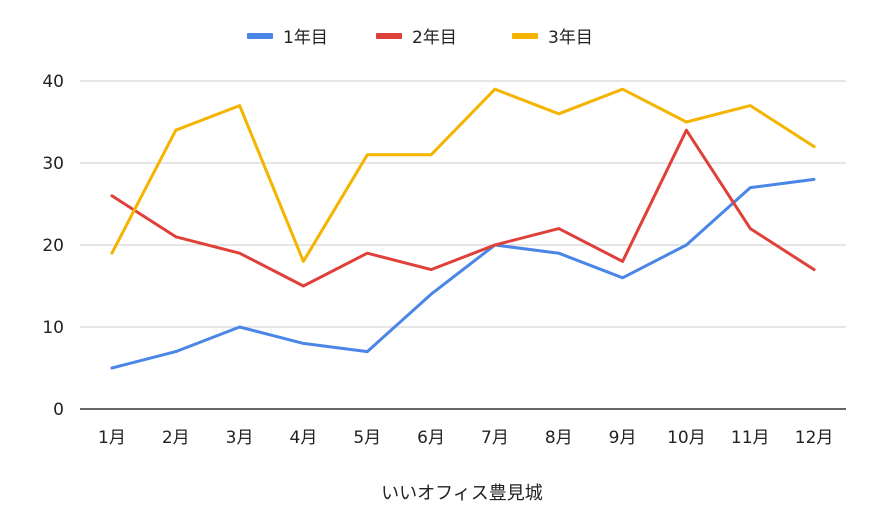 This screenshot has width=872, height=532. Describe the element at coordinates (814, 438) in the screenshot. I see `x-tick-label: 12月` at that location.